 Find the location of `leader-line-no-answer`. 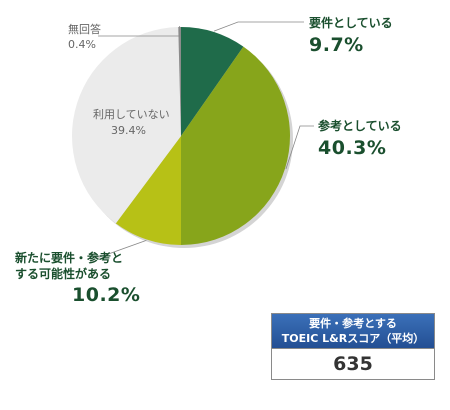

leader-line-no-answer is located at coordinates (139, 31).